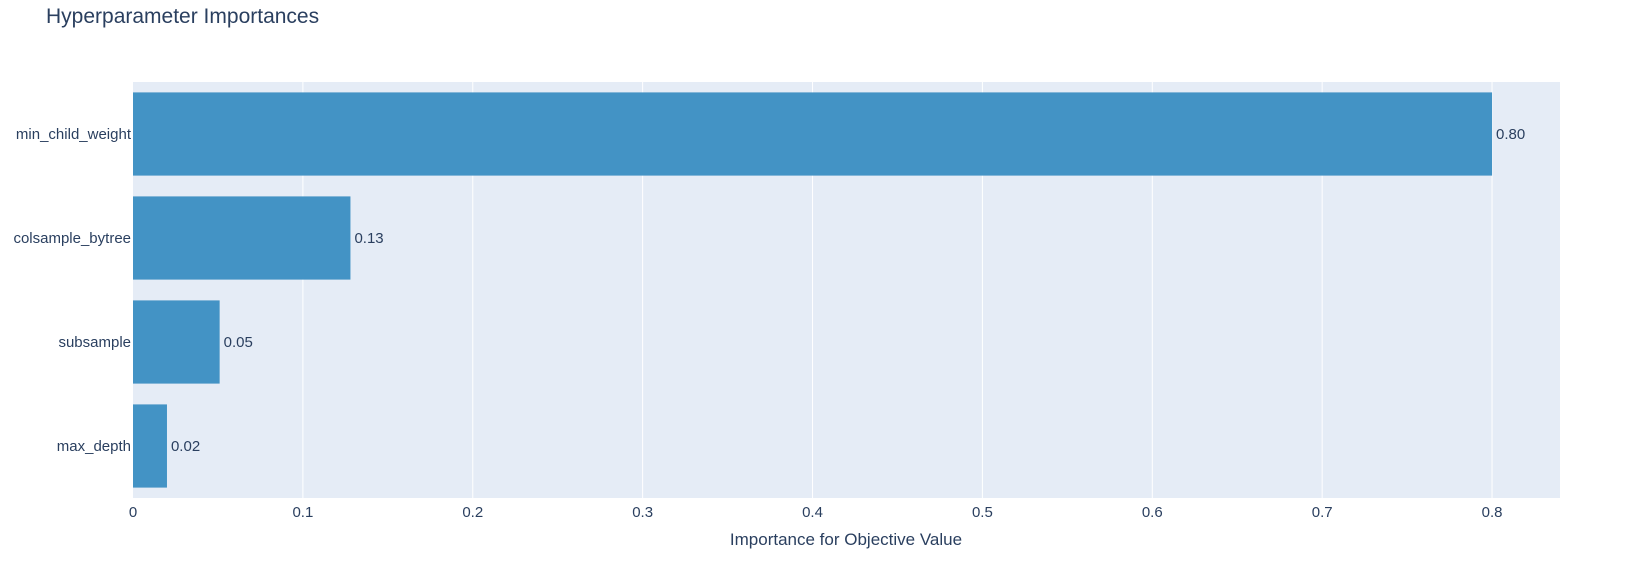  I want to click on bar-colsample-bytree, so click(242, 238).